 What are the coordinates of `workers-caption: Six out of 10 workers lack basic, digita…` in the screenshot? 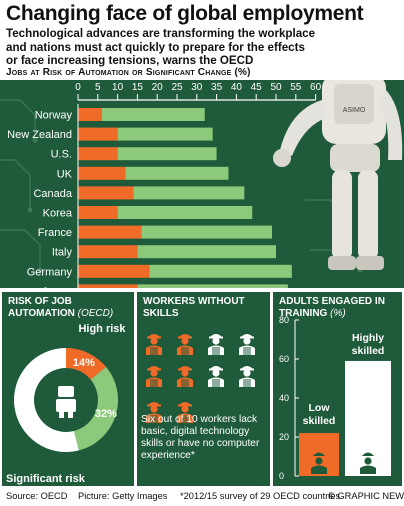 It's located at (200, 437).